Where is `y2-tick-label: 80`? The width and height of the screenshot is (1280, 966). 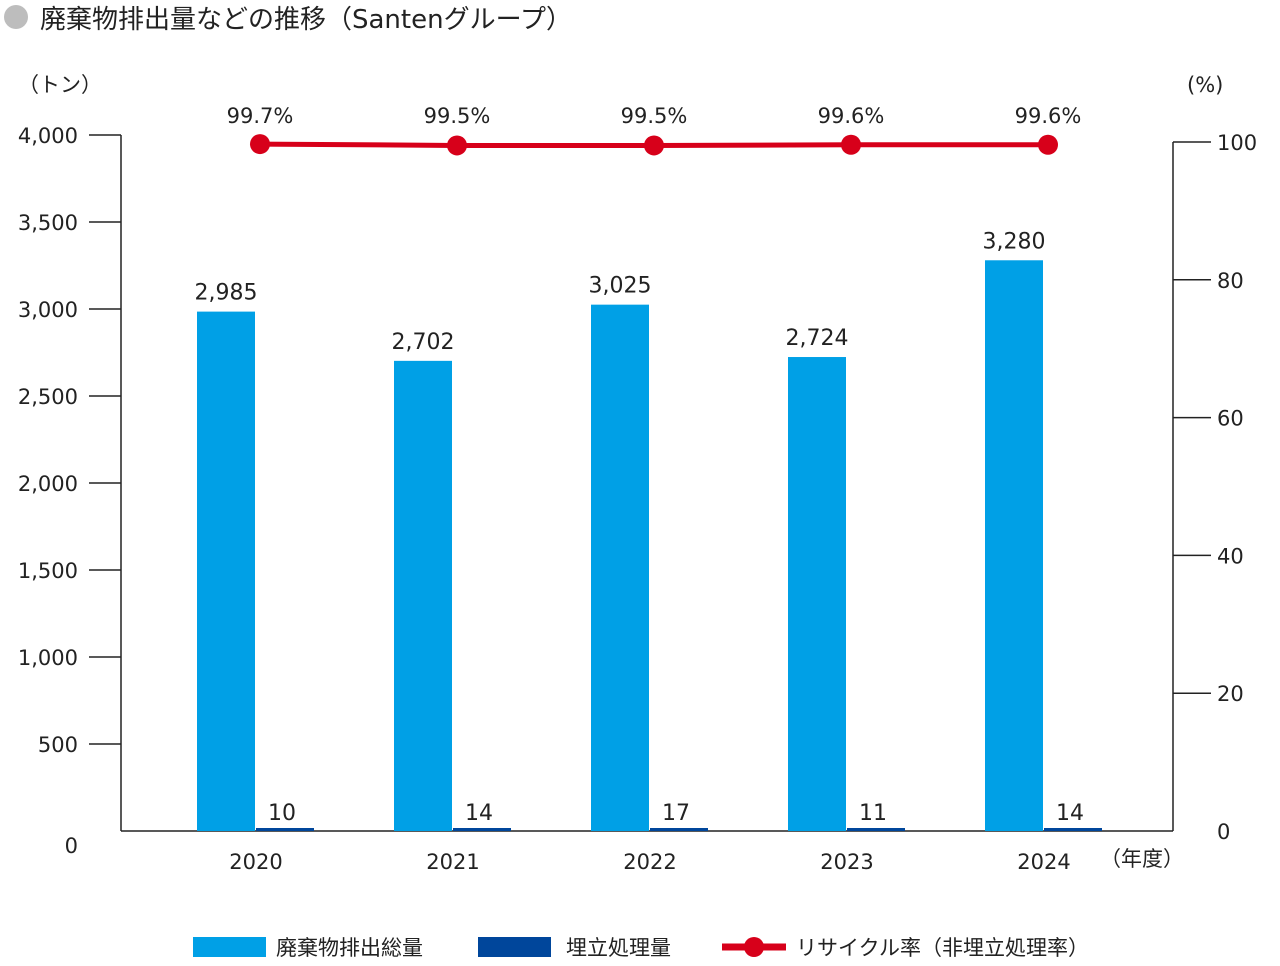 y2-tick-label: 80 is located at coordinates (1230, 281).